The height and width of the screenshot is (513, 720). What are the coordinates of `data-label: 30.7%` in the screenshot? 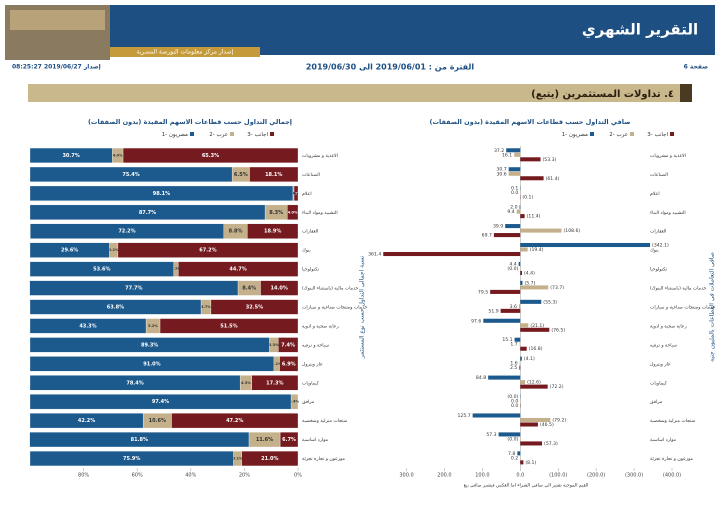 It's located at (70, 156).